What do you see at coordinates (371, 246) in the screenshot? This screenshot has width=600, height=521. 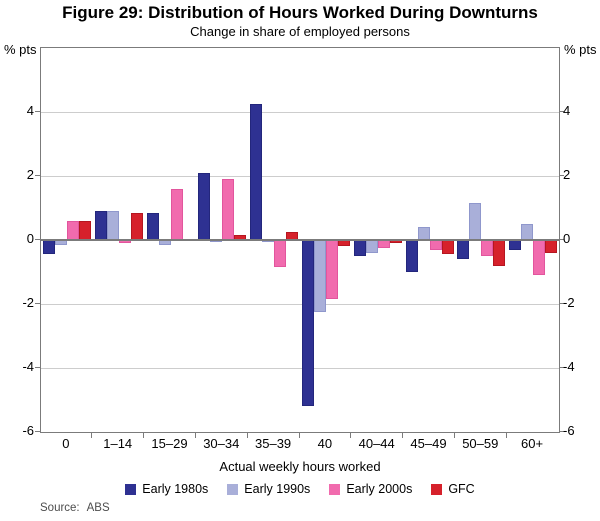 I see `bar-early-1990s-40–44` at bounding box center [371, 246].